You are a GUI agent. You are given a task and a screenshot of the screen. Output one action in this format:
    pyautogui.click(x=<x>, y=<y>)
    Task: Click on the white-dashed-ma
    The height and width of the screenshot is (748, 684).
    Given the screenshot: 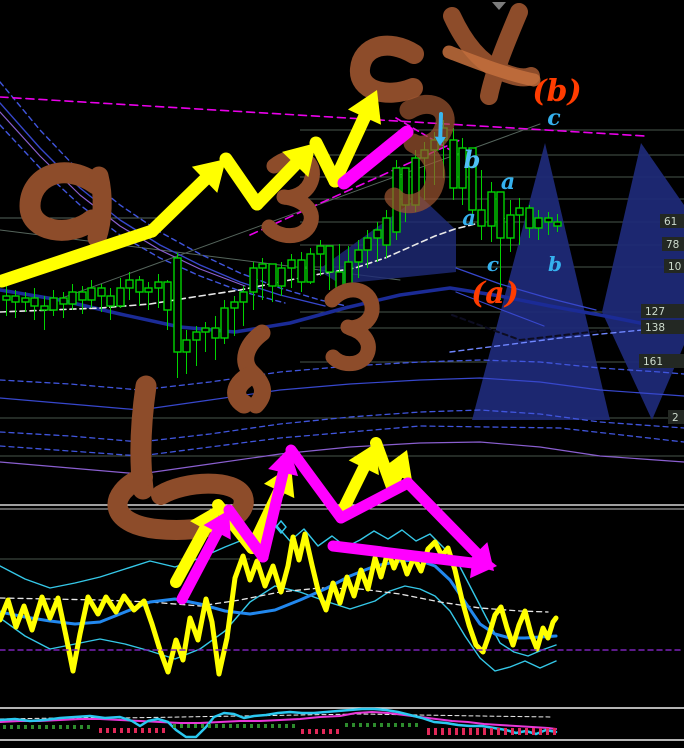 What is the action you would take?
    pyautogui.click(x=256, y=264)
    